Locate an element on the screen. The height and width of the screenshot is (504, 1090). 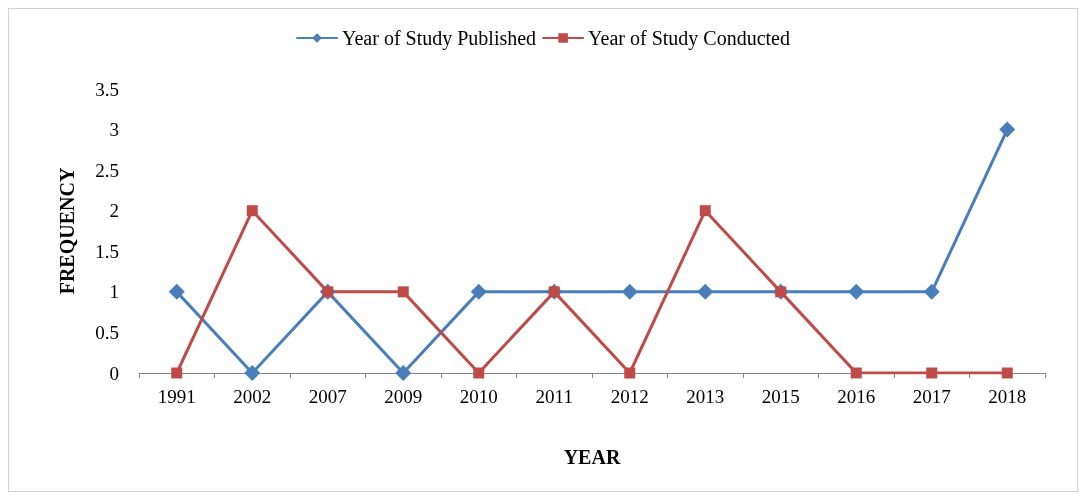
x-tick-label: 2009 is located at coordinates (403, 396).